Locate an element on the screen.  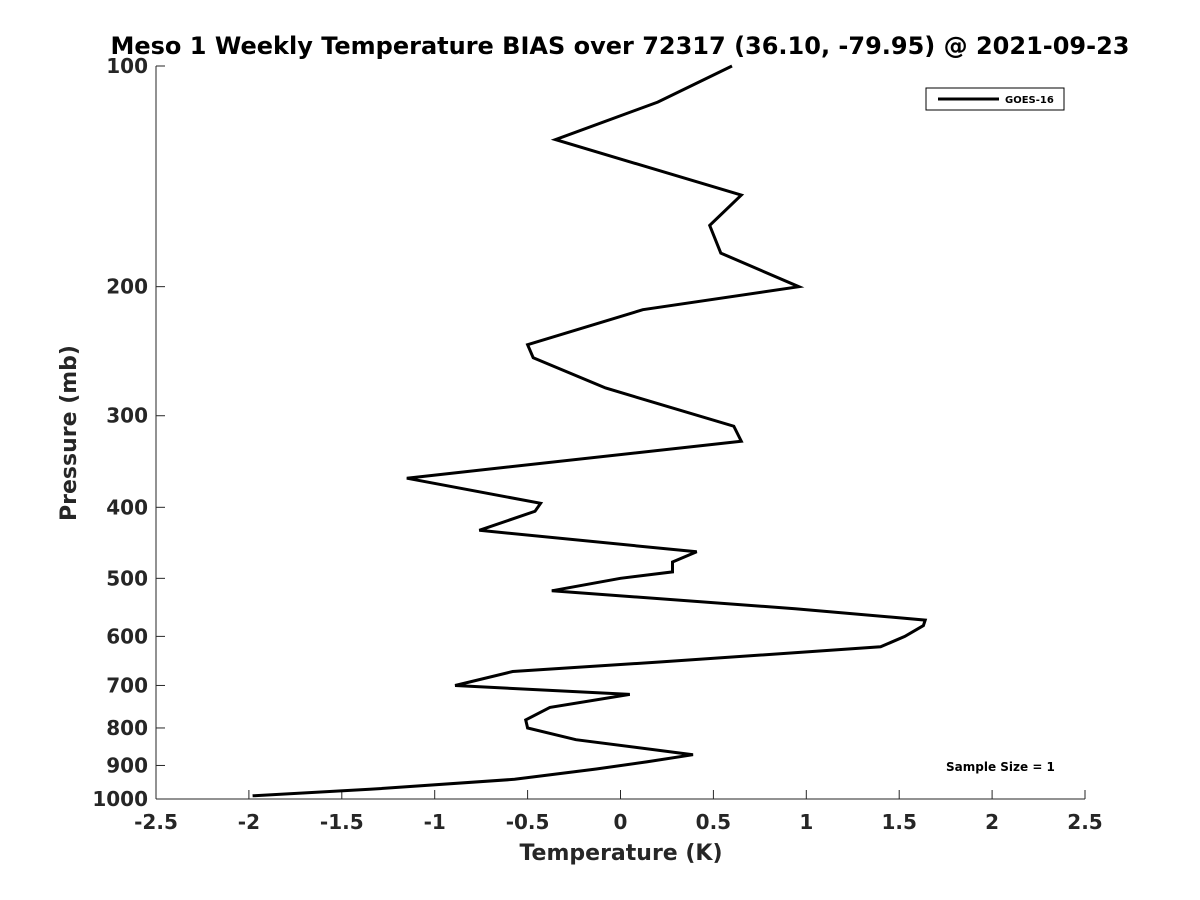
x-tick-label: 1 is located at coordinates (806, 822).